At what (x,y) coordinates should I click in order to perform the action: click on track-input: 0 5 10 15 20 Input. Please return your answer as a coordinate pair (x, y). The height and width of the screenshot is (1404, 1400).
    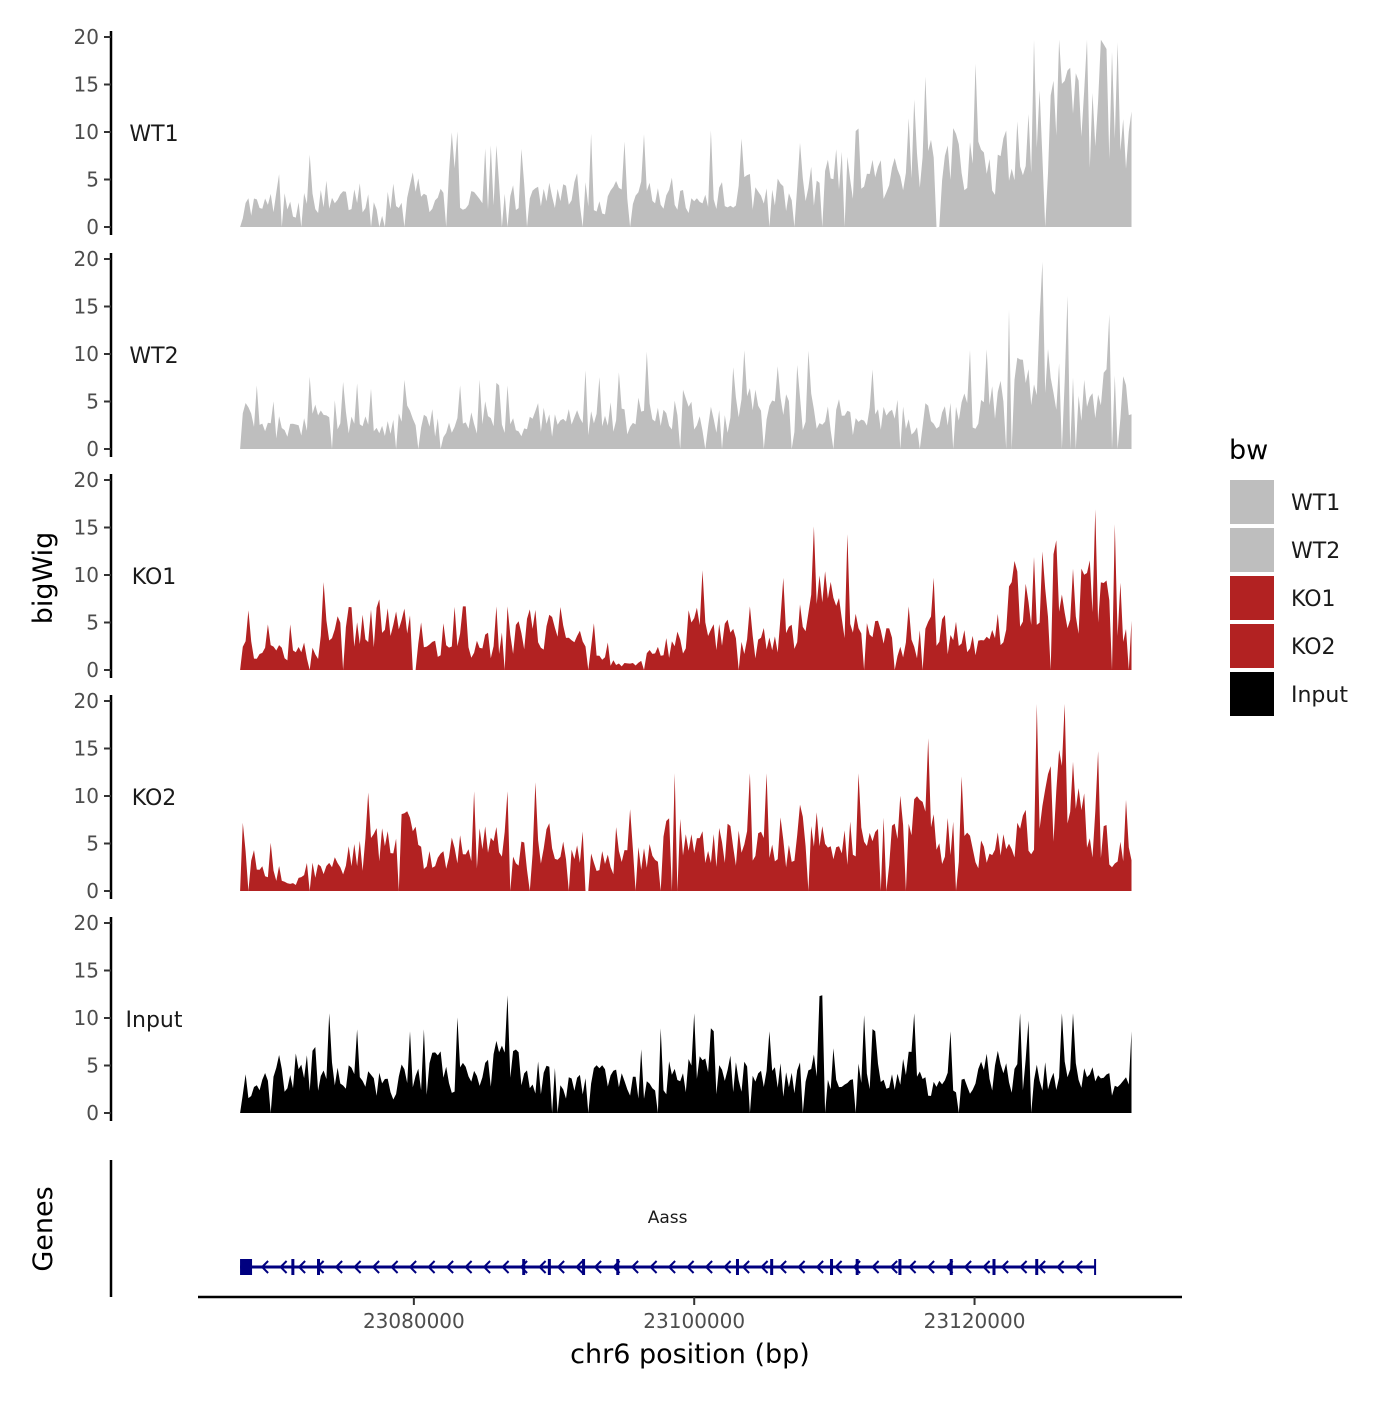
    Looking at the image, I should click on (603, 1018).